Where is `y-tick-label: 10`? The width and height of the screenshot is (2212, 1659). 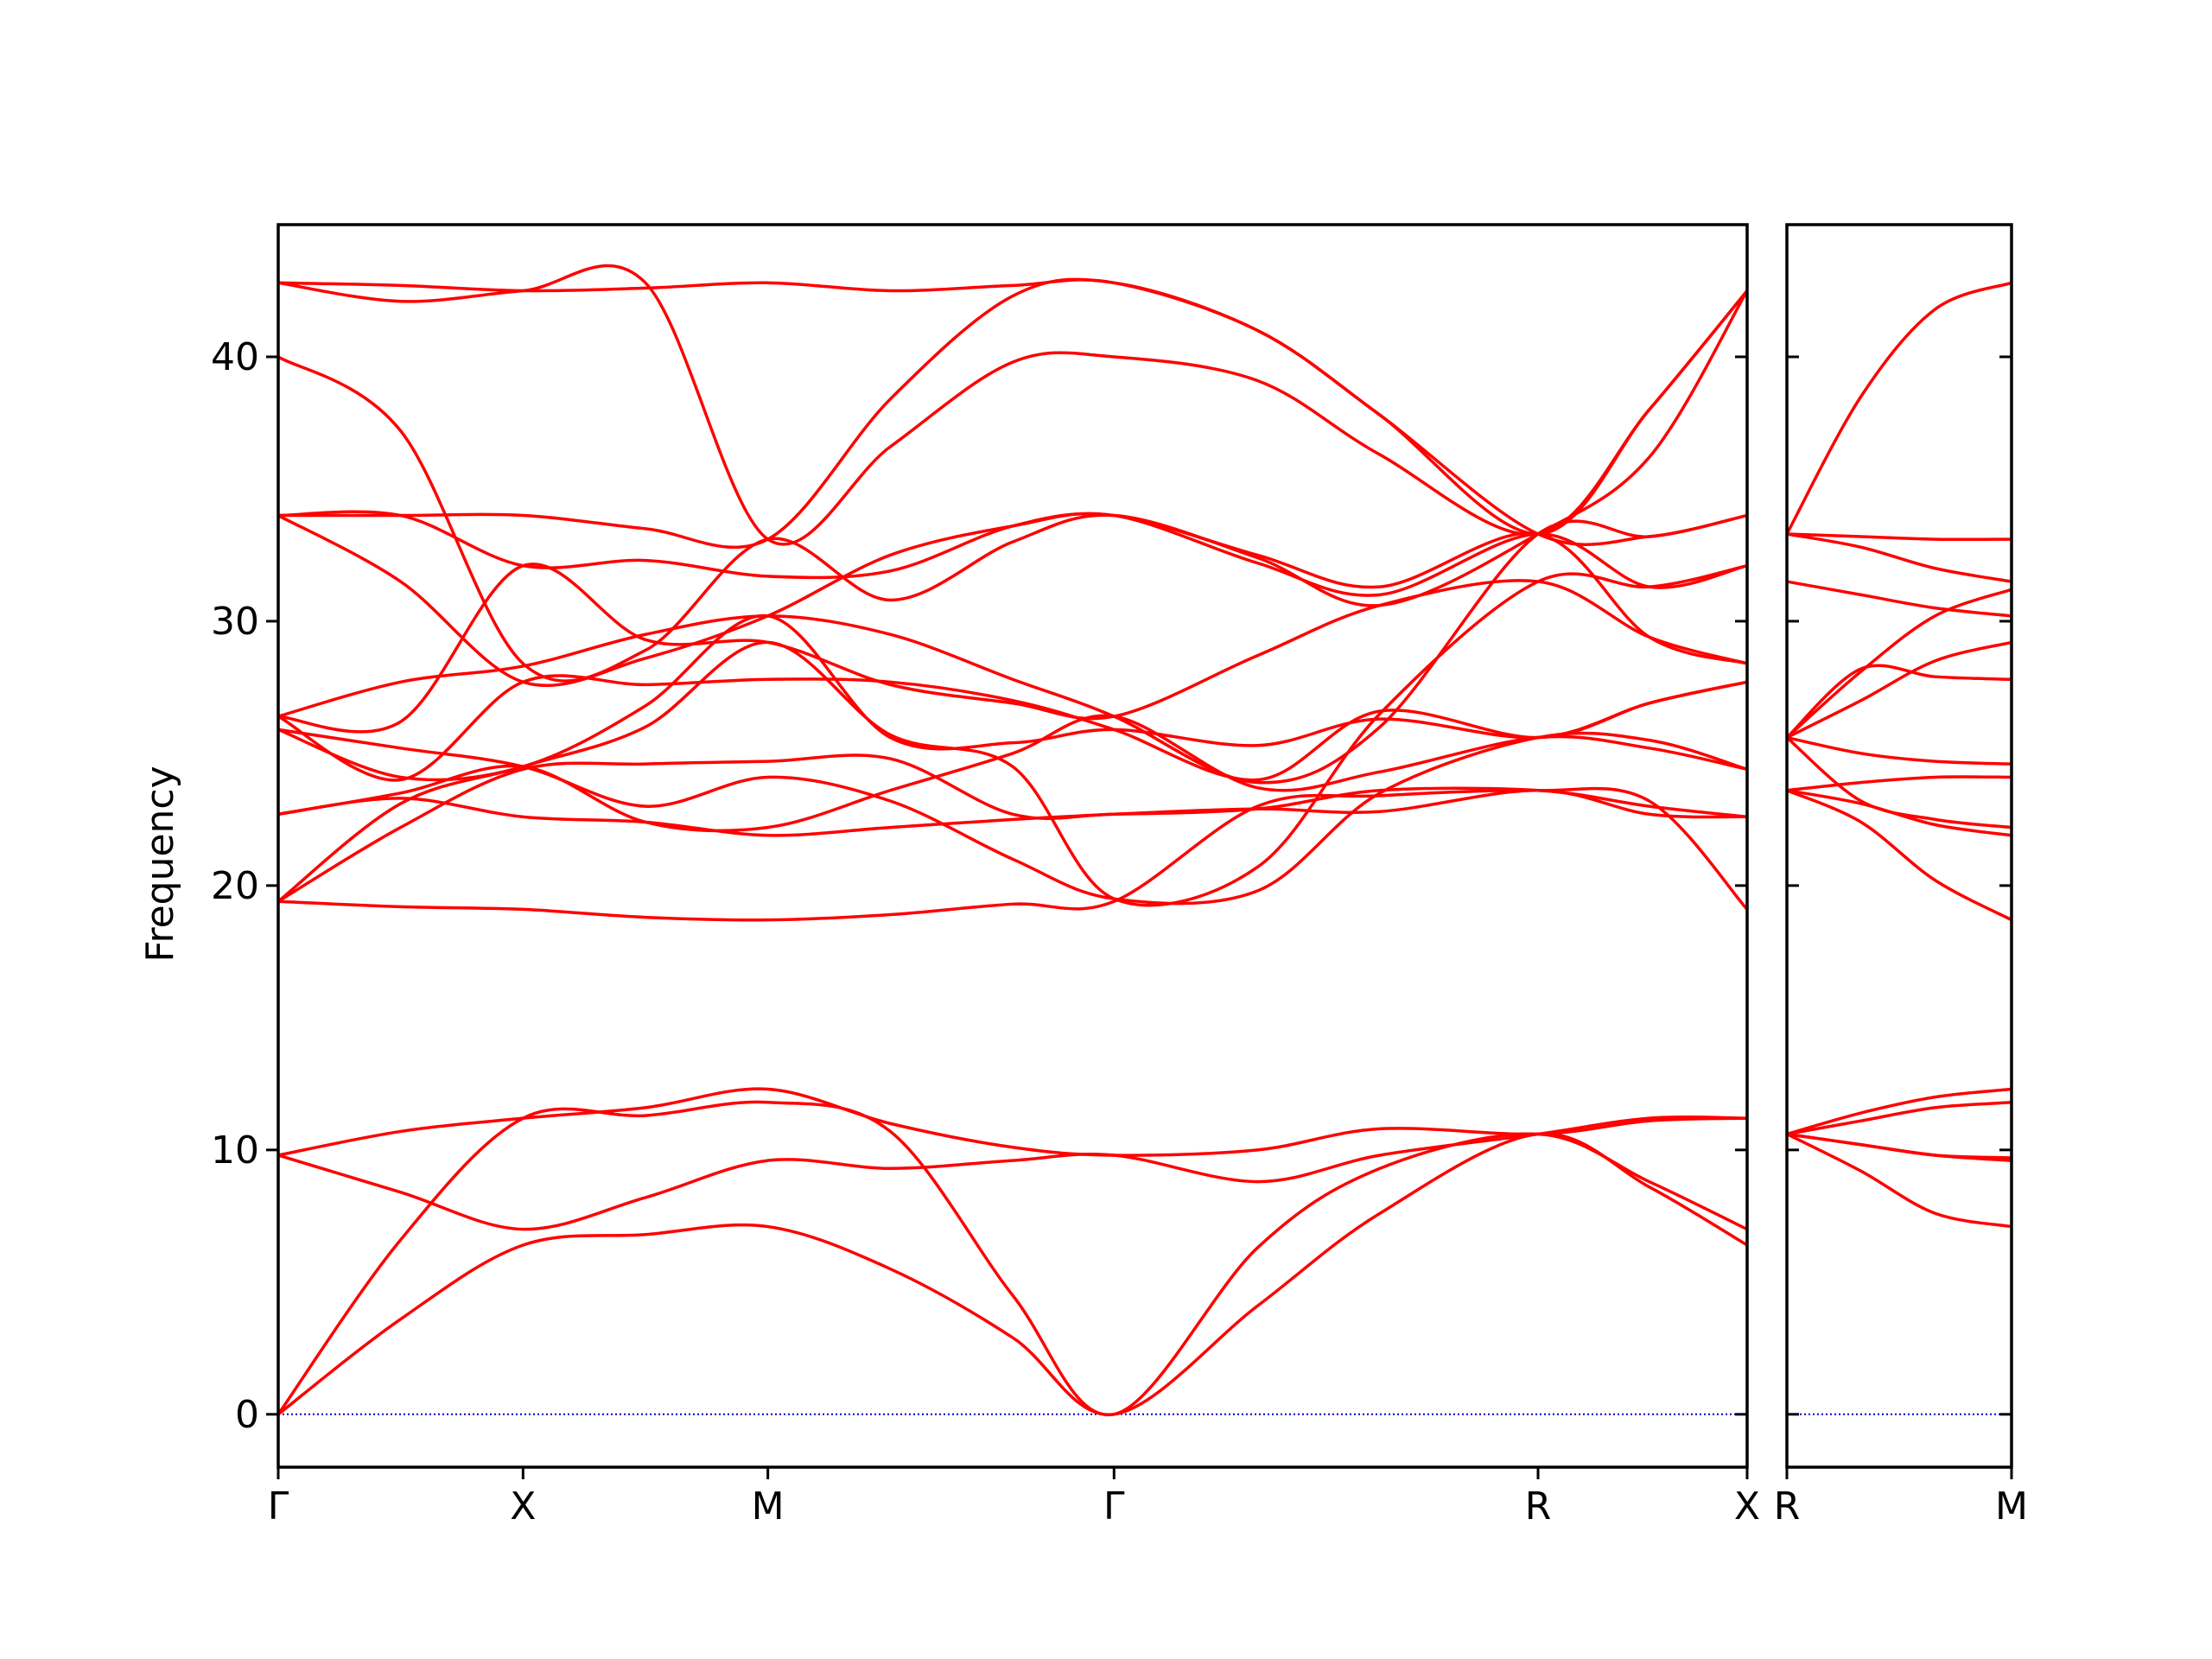
y-tick-label: 10 is located at coordinates (235, 1150).